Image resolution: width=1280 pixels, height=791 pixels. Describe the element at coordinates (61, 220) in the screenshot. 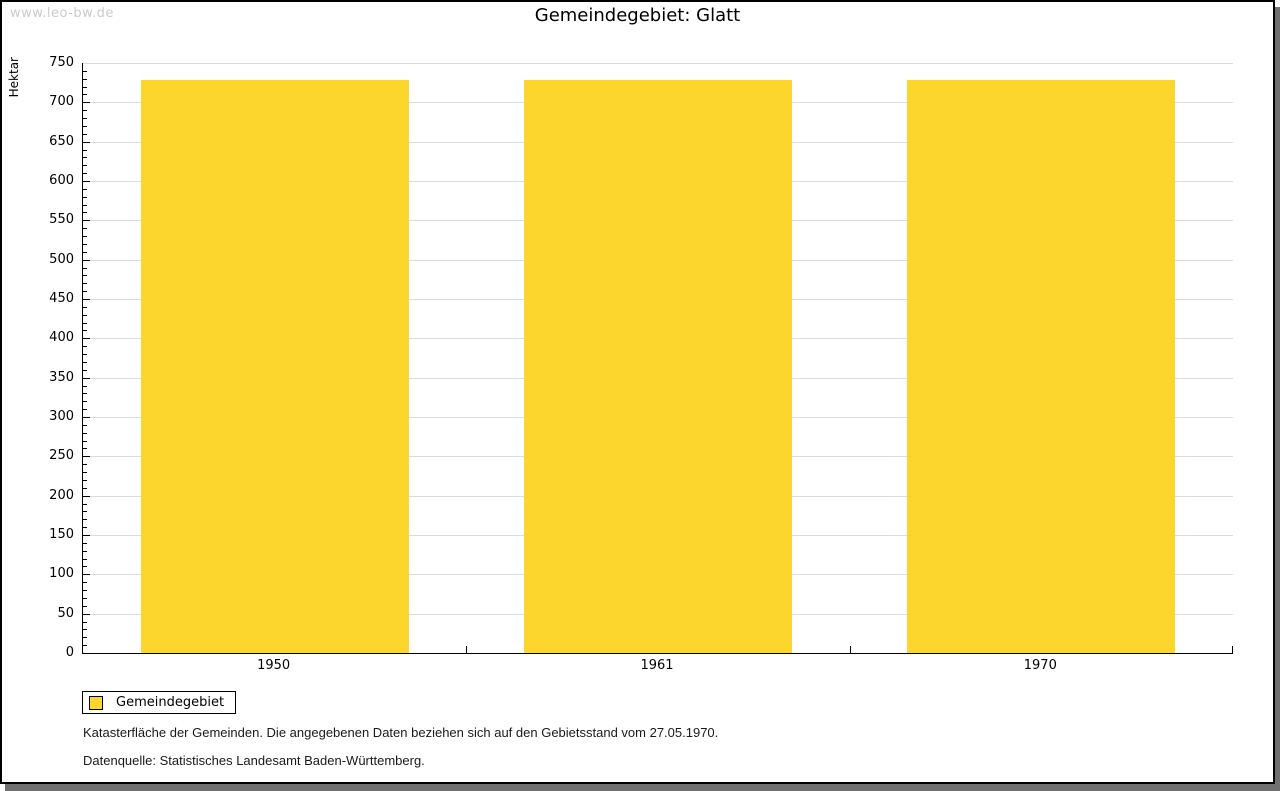

I see `y-tick-label: 550` at that location.